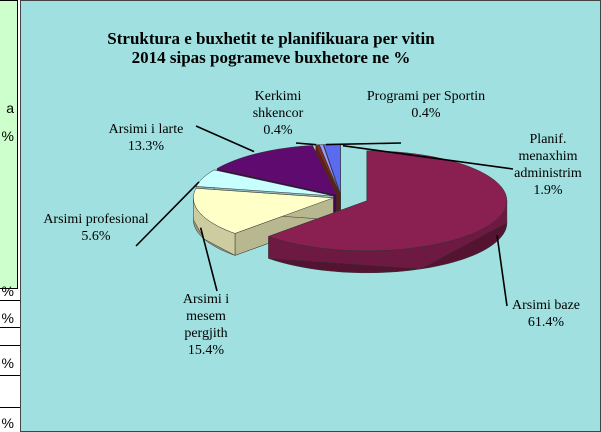  Describe the element at coordinates (548, 190) in the screenshot. I see `value-label: 1.9%` at that location.